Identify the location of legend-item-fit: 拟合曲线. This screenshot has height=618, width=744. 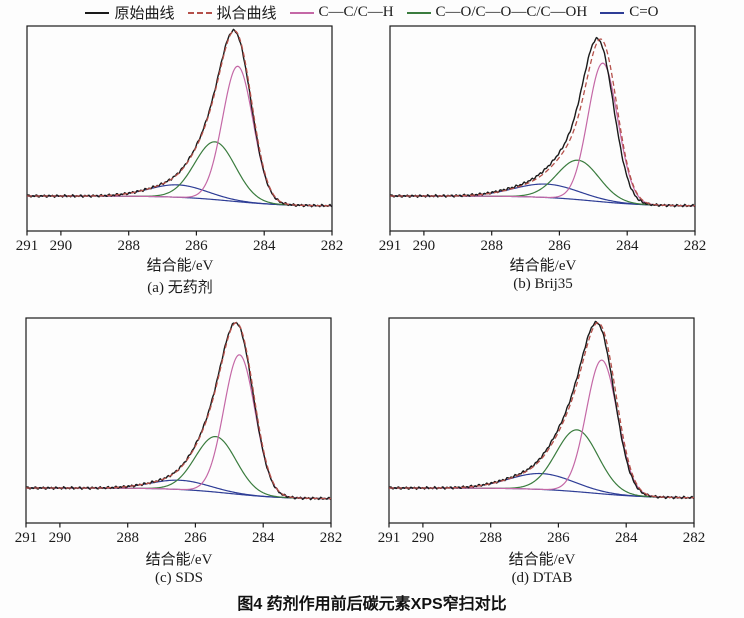
(232, 12).